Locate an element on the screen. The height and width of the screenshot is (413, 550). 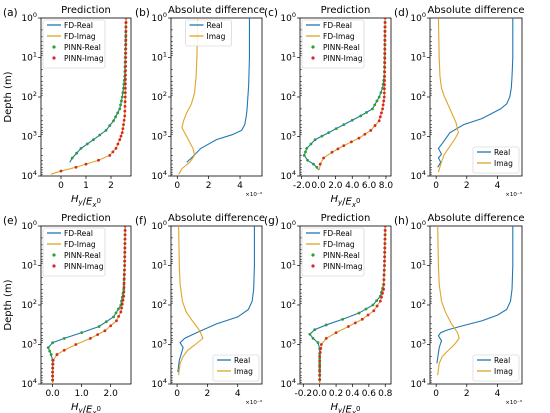
panel-label: (d) is located at coordinates (401, 13).